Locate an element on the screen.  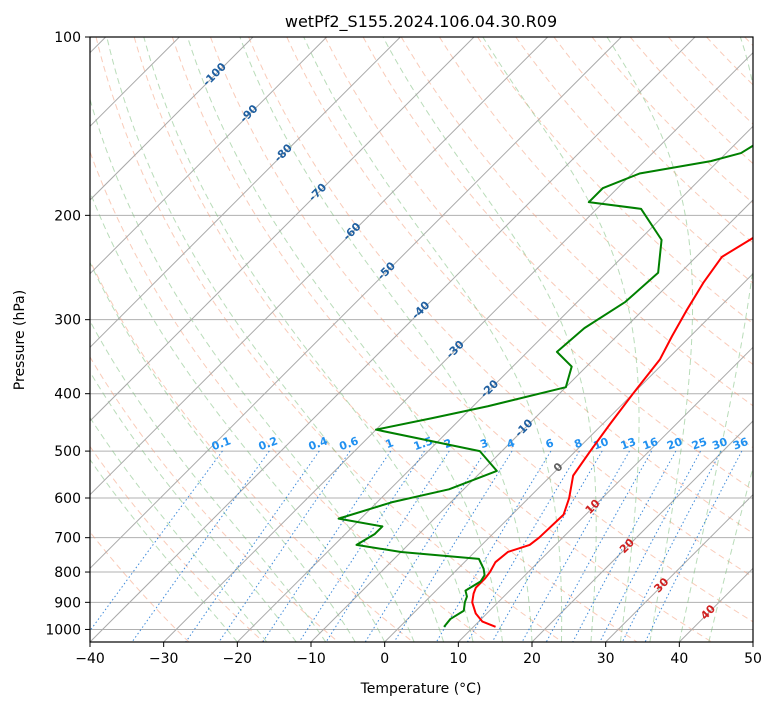
isotherm-label: -40 is located at coordinates (420, 309).